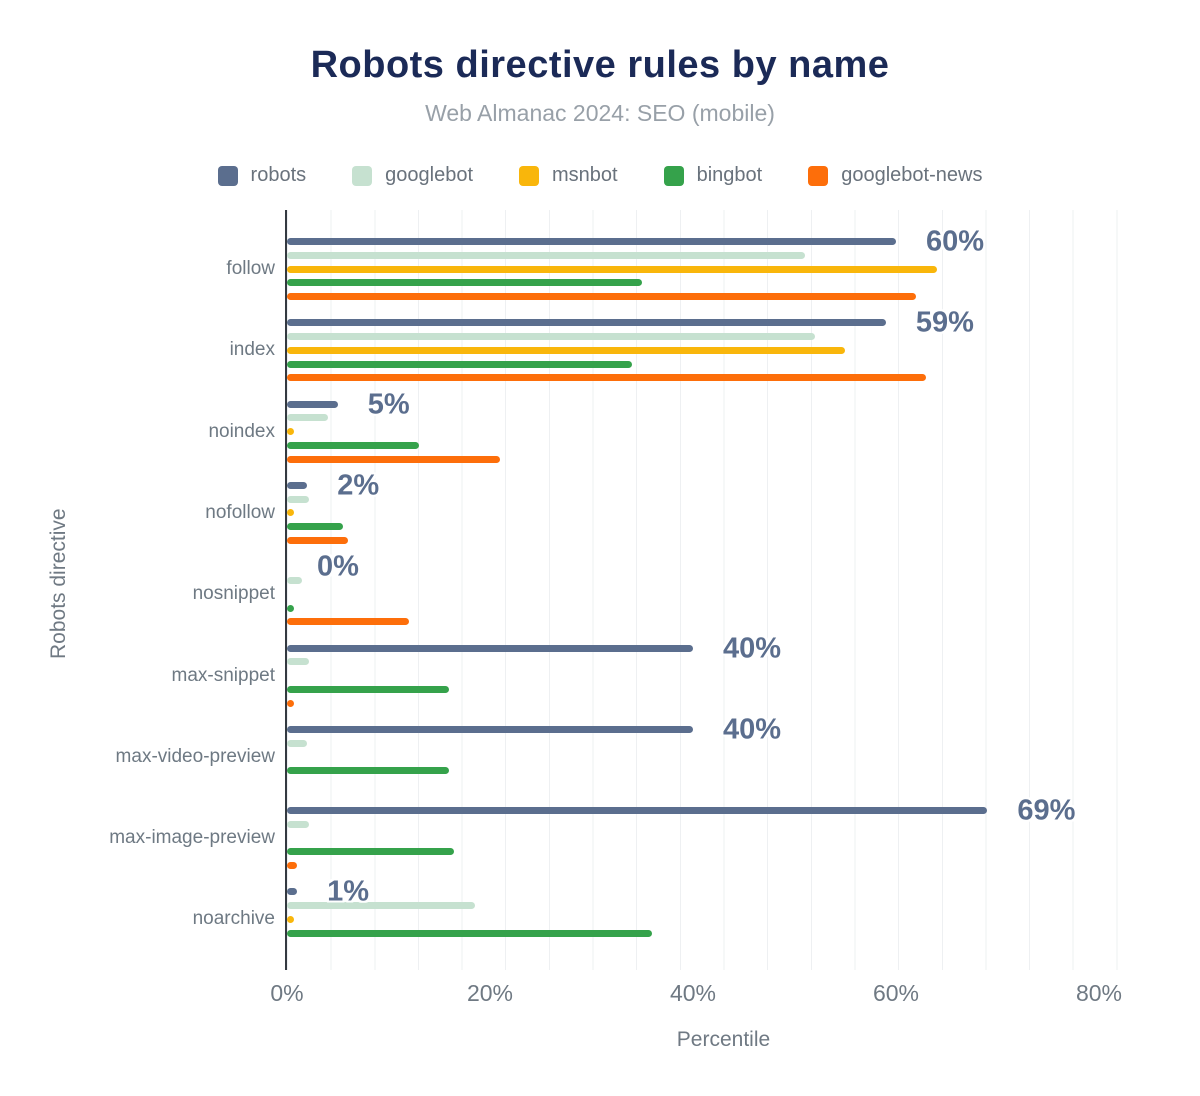 The height and width of the screenshot is (1096, 1200). I want to click on y-axis-title: Robots directive, so click(58, 584).